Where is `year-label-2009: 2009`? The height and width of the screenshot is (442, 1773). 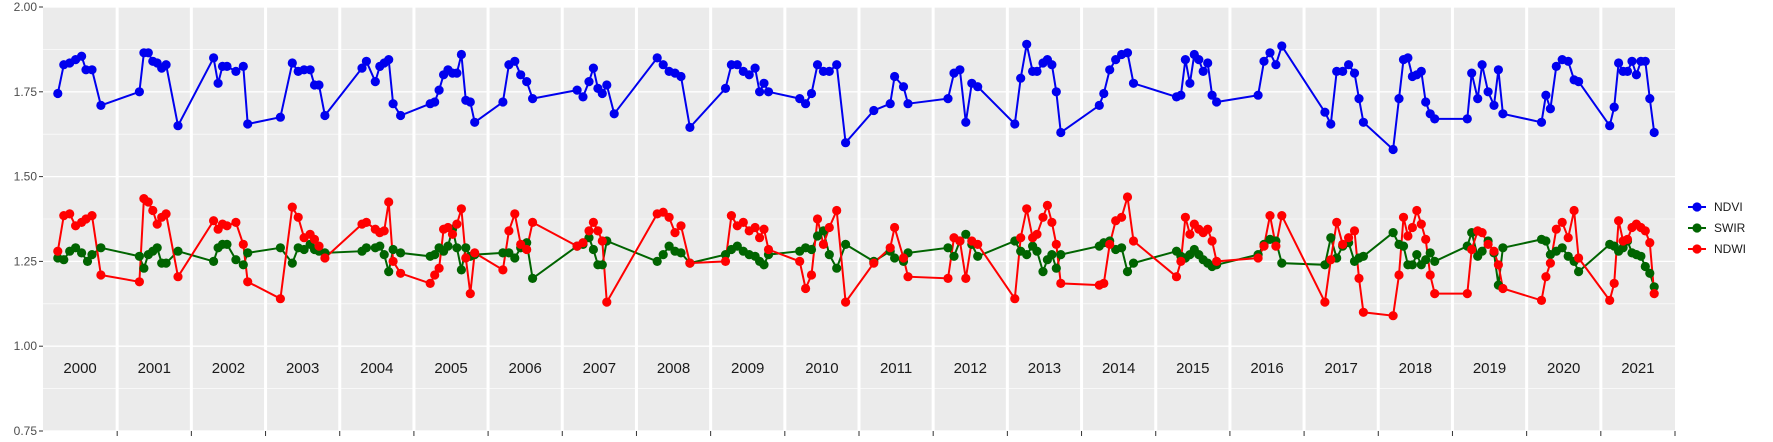 year-label-2009: 2009 is located at coordinates (747, 368).